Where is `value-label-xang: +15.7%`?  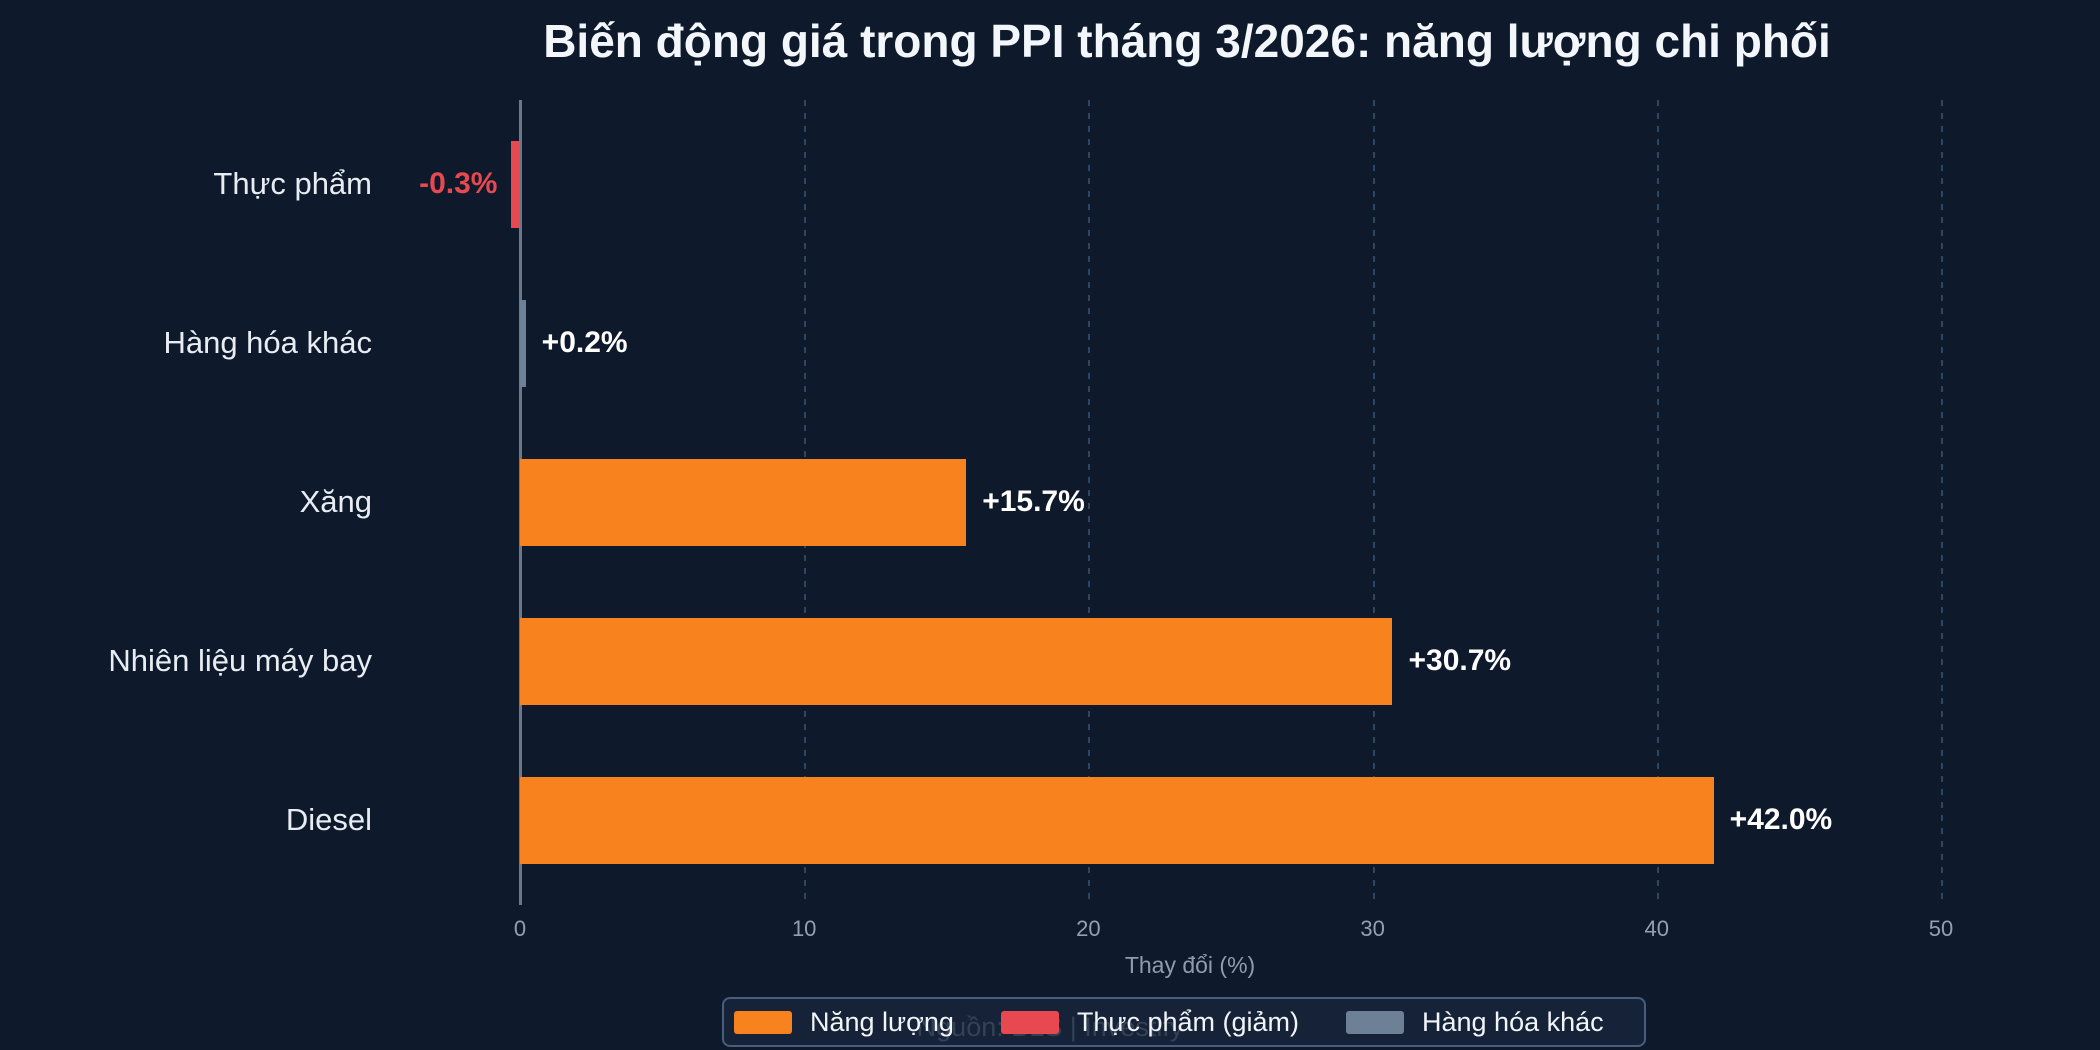
value-label-xang: +15.7% is located at coordinates (1033, 501).